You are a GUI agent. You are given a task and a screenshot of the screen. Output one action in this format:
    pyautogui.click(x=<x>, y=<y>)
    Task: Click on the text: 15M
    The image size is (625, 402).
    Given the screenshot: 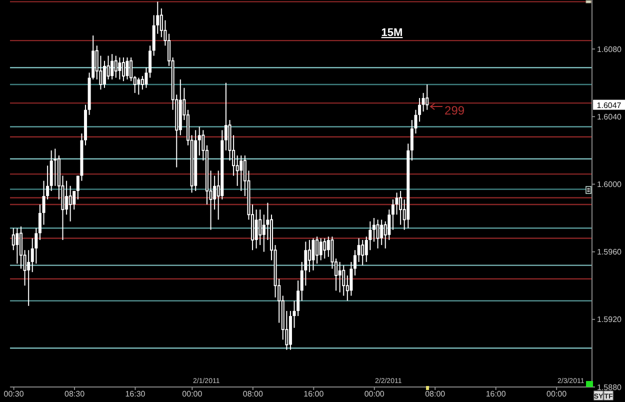 What is the action you would take?
    pyautogui.click(x=392, y=33)
    